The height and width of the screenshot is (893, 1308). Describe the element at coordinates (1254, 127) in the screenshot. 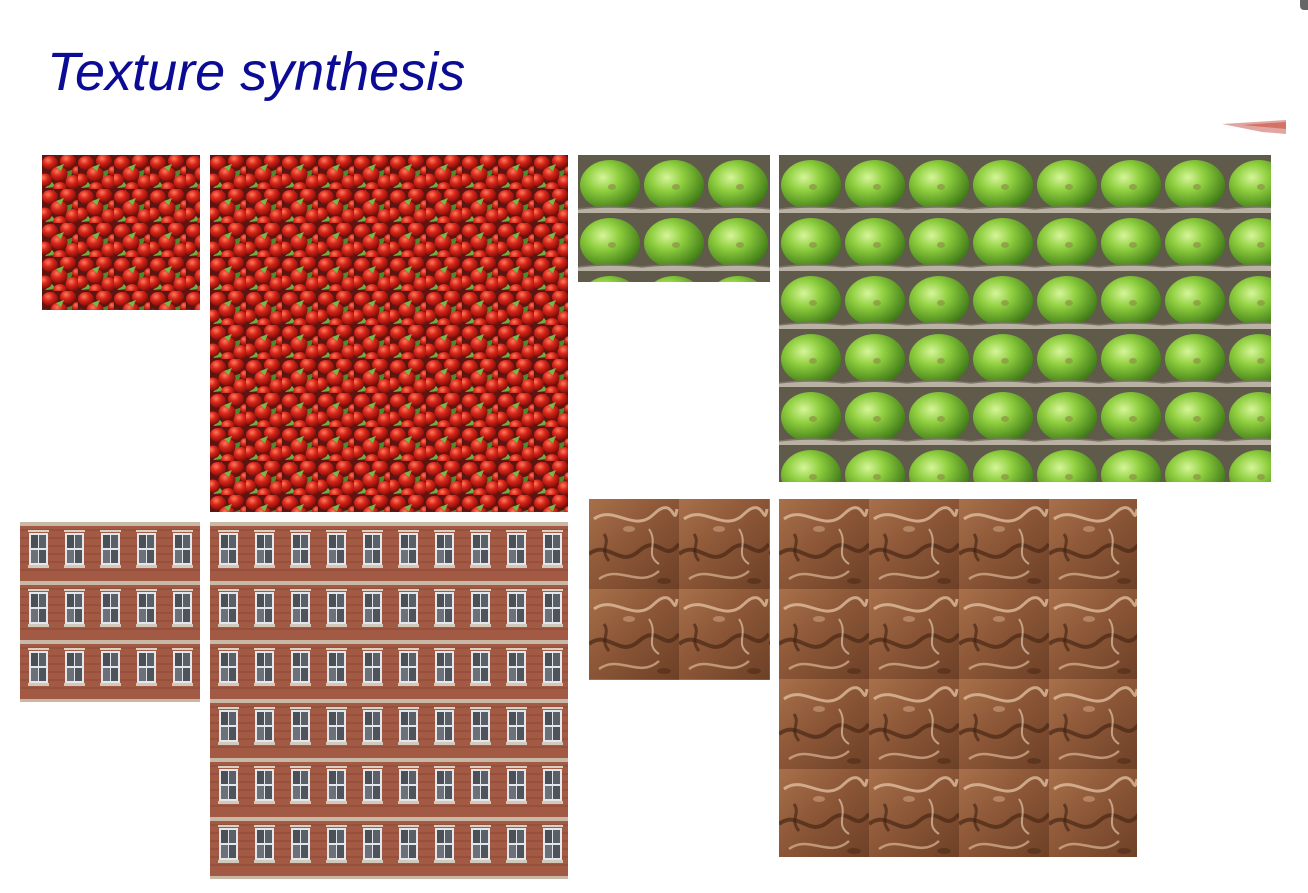

I see `partial-image-fragment` at that location.